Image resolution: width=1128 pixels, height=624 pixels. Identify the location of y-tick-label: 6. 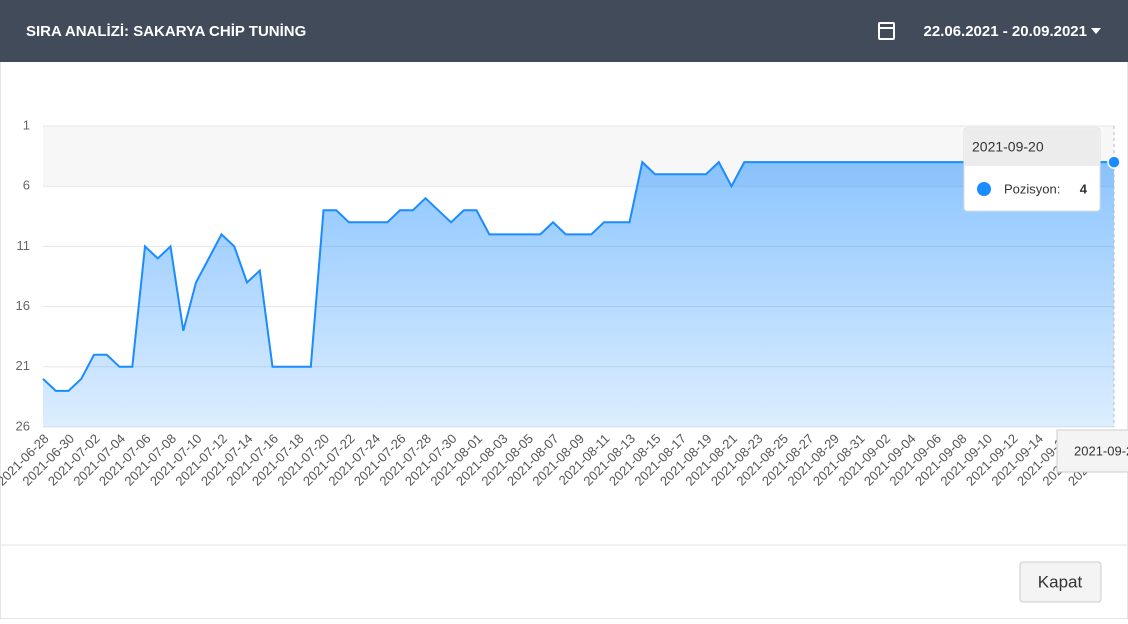
(26, 185).